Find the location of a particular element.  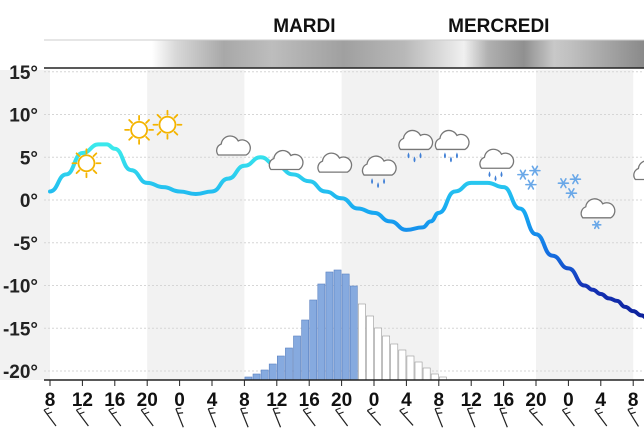

cloud-cover-bar is located at coordinates (344, 54).